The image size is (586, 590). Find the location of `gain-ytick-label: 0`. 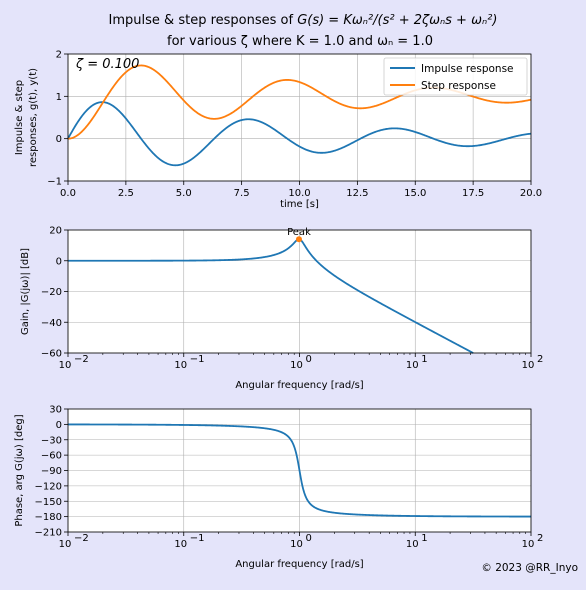

gain-ytick-label: 0 is located at coordinates (59, 261).